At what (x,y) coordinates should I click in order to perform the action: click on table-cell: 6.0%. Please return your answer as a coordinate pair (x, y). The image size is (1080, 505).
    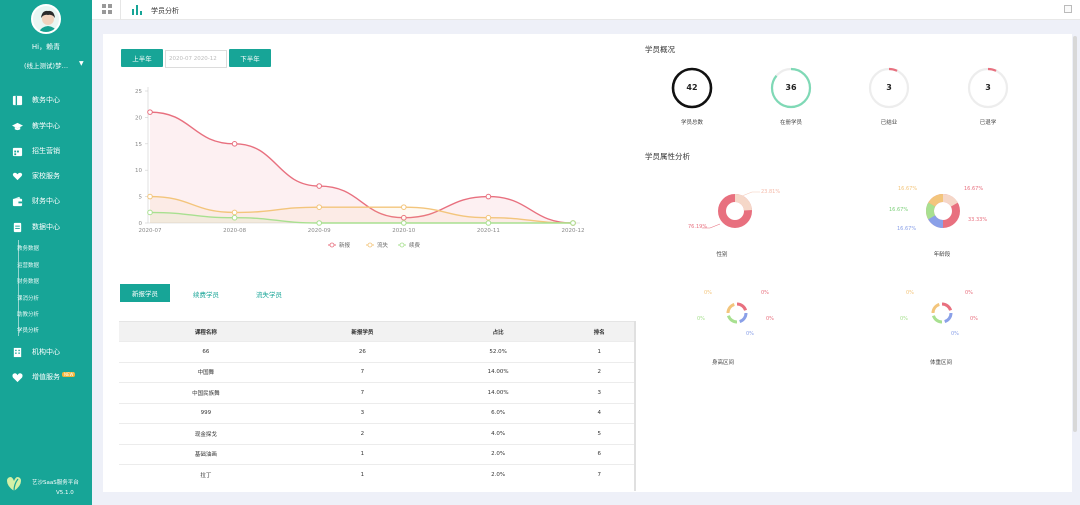
    Looking at the image, I should click on (498, 413).